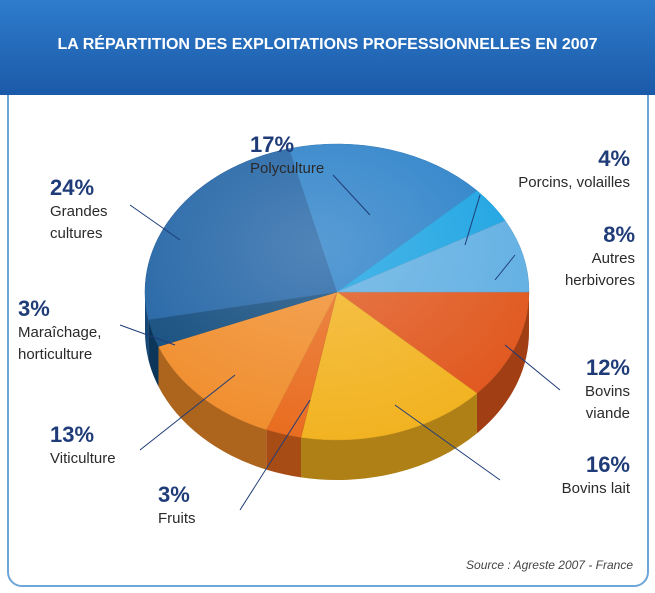 The width and height of the screenshot is (655, 593). Describe the element at coordinates (72, 187) in the screenshot. I see `percent-label: 24%` at that location.